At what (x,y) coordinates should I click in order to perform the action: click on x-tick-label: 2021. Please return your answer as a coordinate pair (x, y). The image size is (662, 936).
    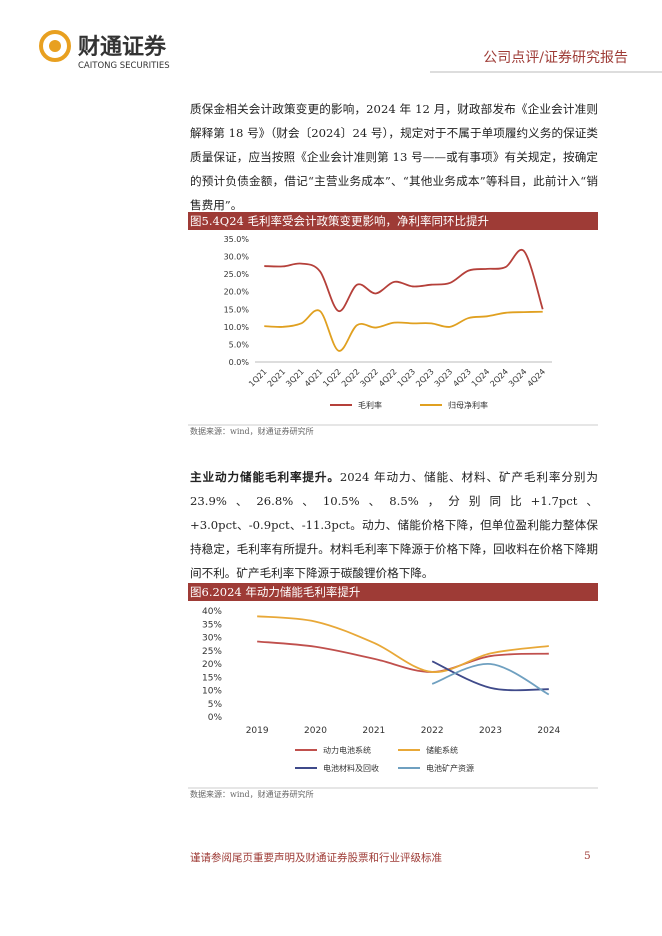
    Looking at the image, I should click on (373, 731).